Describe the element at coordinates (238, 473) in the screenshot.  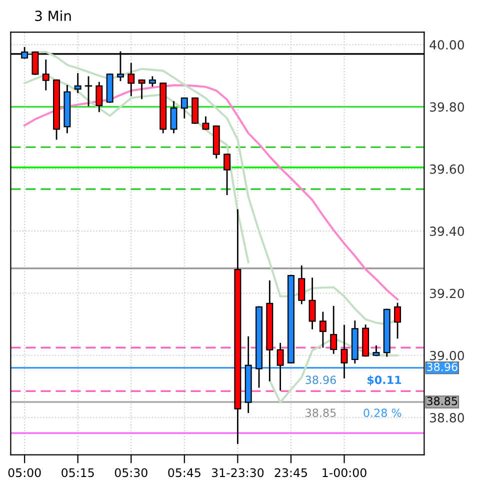
I see `x-tick-label: 31-23:30` at that location.